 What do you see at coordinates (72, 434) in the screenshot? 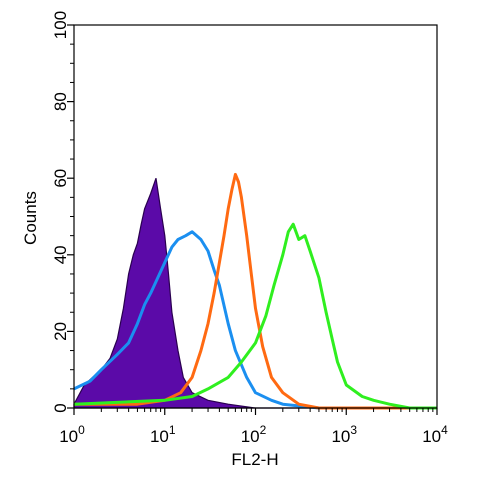
I see `x-tick-label-0: 10⁰` at bounding box center [72, 434].